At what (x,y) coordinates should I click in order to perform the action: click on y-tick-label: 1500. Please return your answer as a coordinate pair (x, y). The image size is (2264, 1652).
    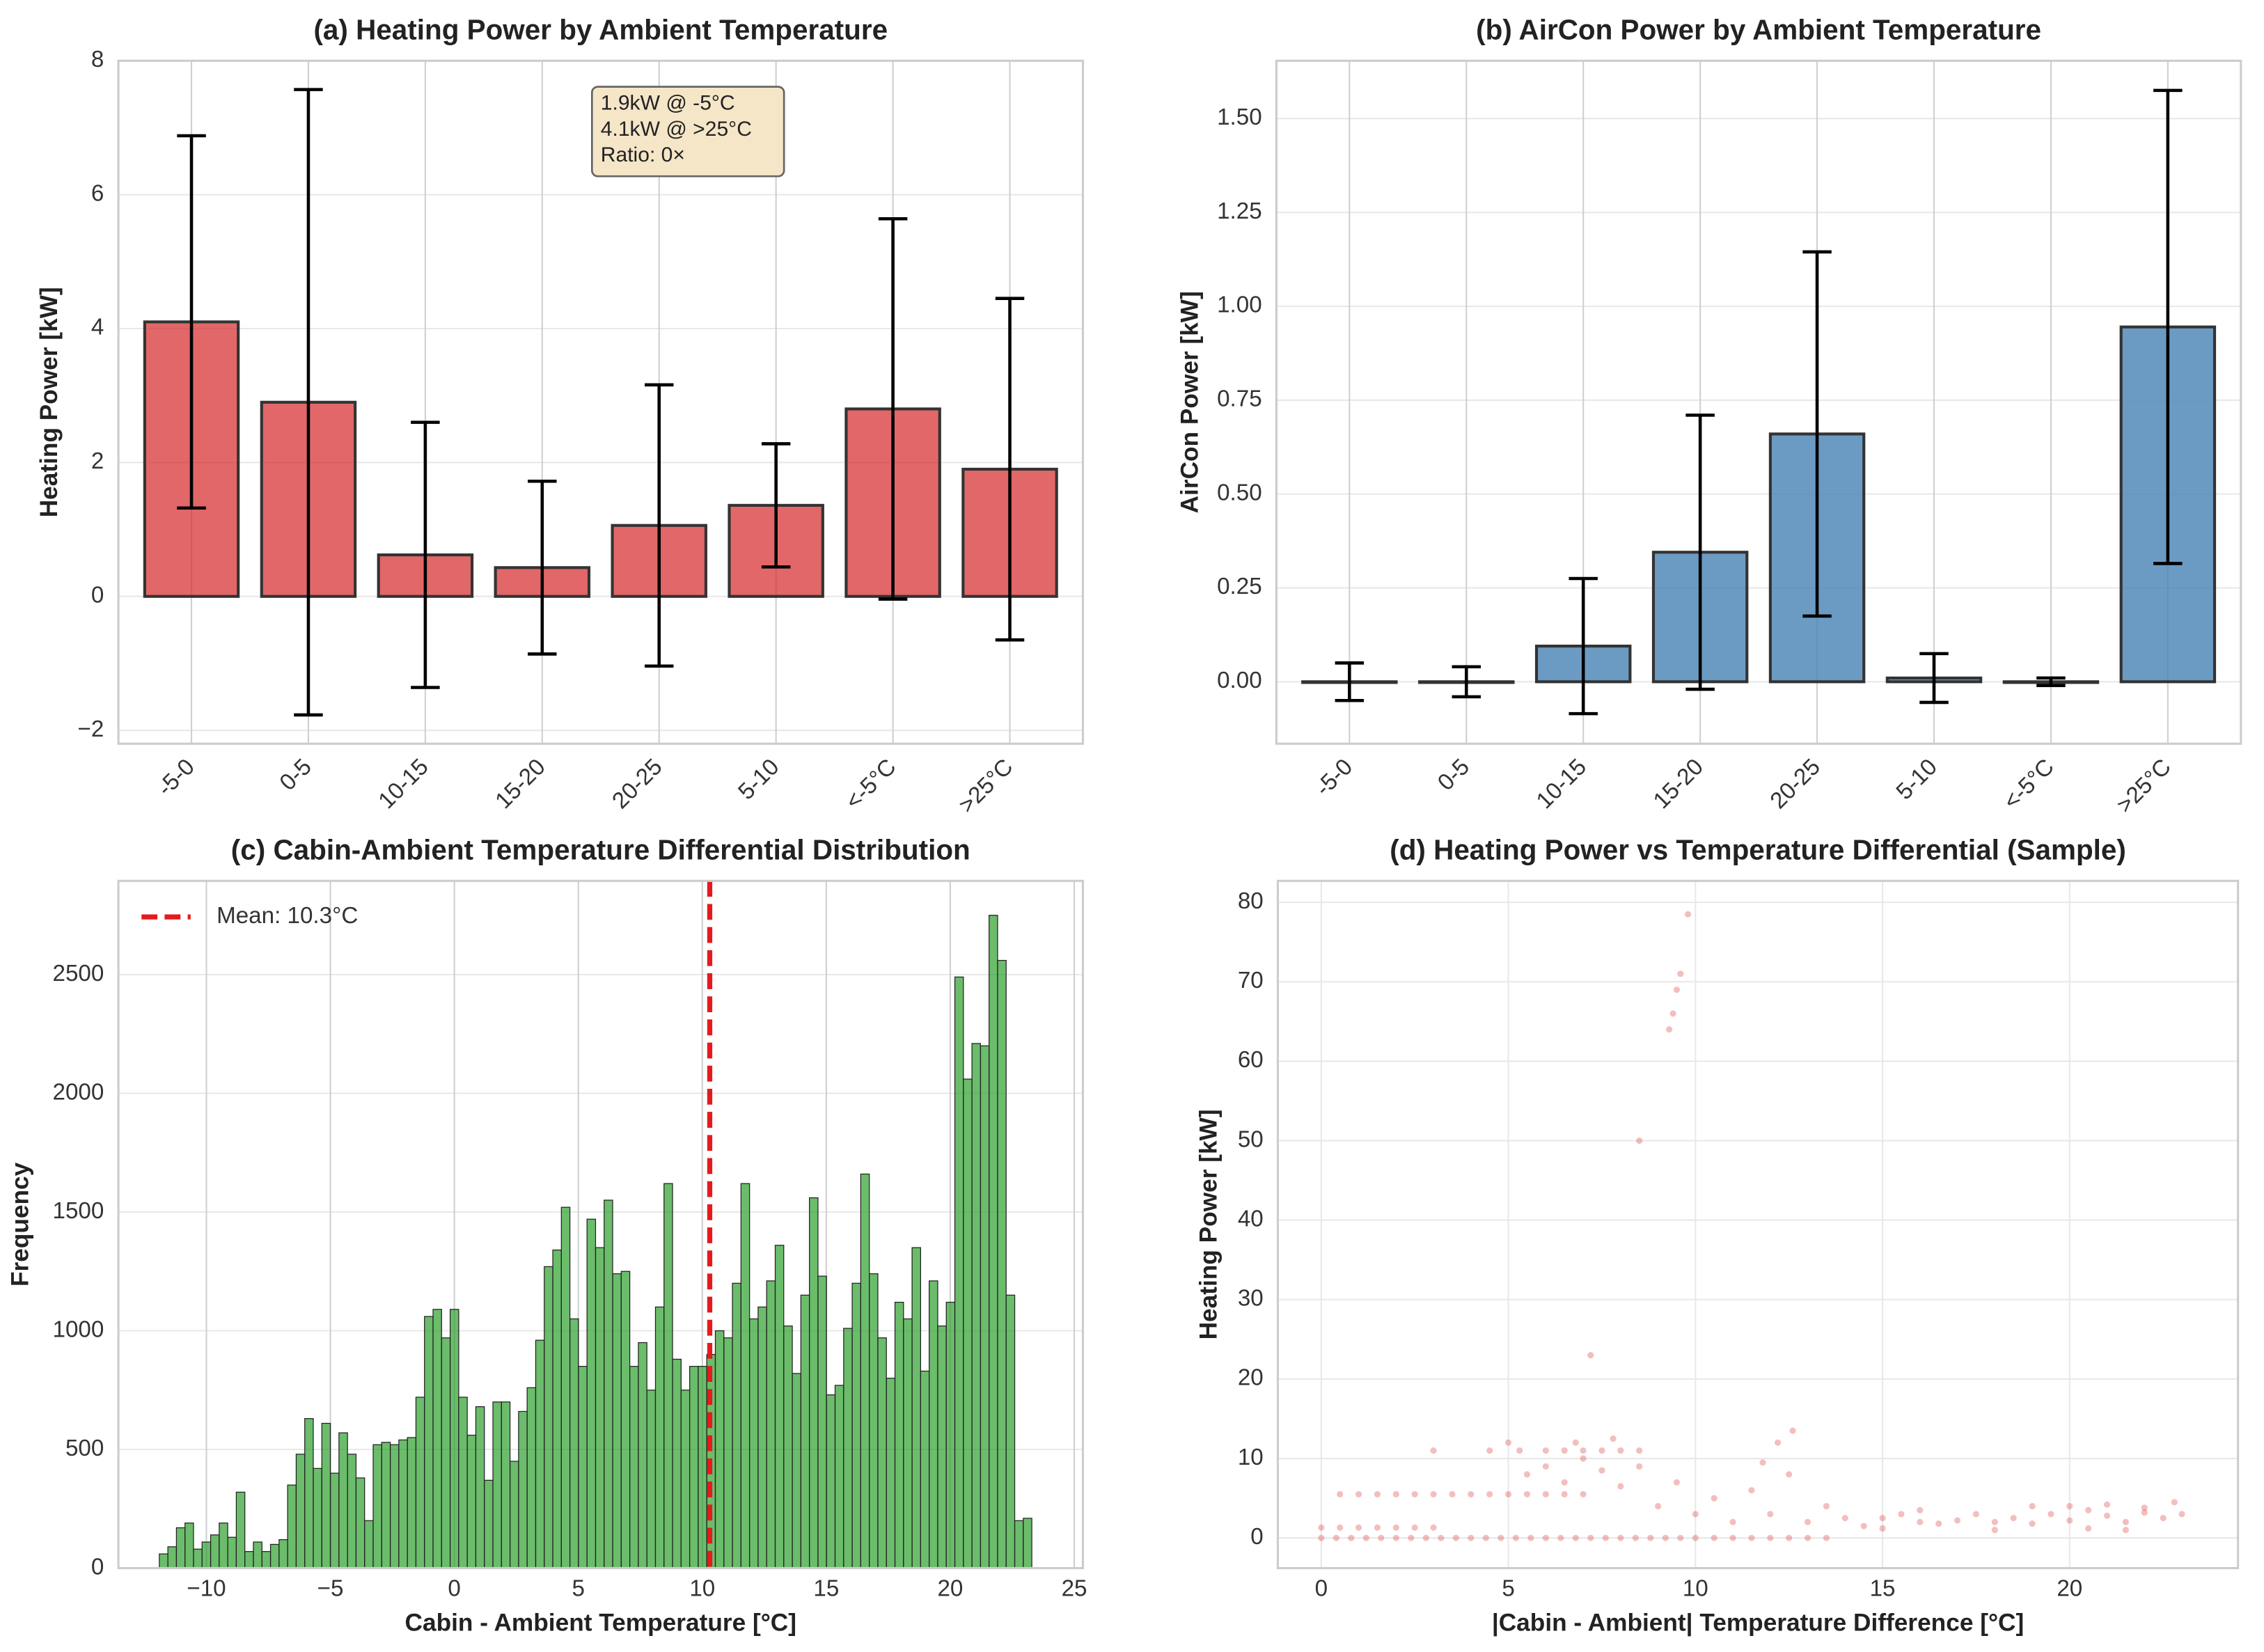
    Looking at the image, I should click on (78, 1211).